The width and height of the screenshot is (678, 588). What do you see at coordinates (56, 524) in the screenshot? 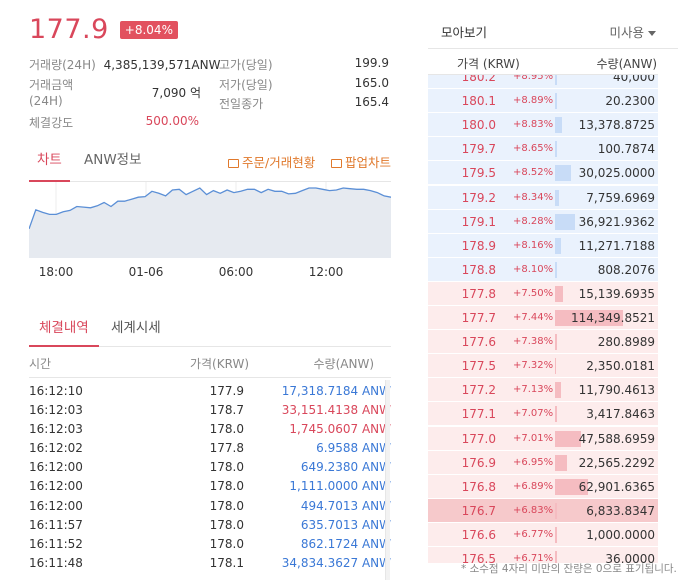
I see `trade-time: 16:11:57` at bounding box center [56, 524].